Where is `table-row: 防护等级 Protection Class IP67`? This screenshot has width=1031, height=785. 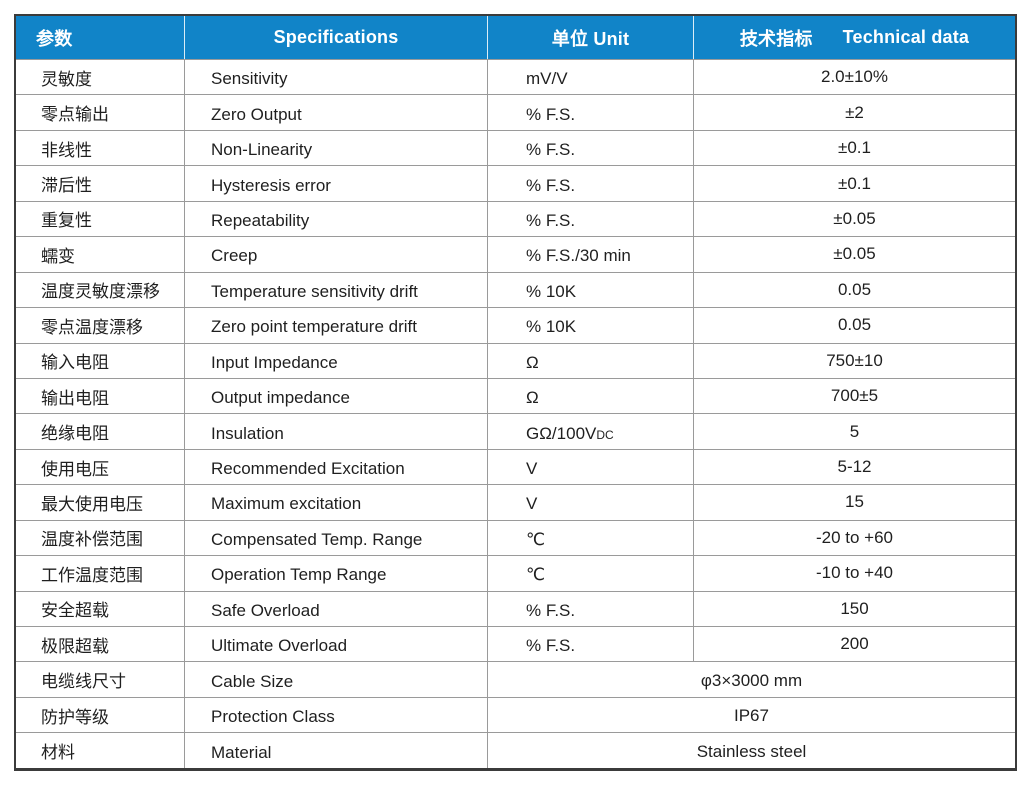 table-row: 防护等级 Protection Class IP67 is located at coordinates (515, 714).